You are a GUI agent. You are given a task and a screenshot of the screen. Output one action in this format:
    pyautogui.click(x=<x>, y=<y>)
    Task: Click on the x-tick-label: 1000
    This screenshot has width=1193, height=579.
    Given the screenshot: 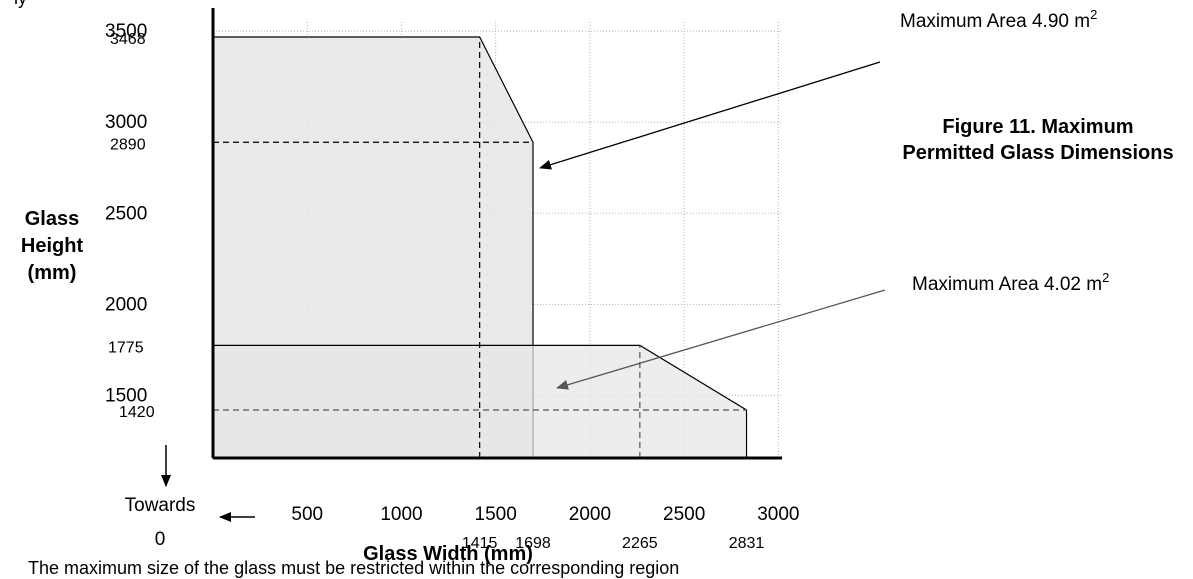 What is the action you would take?
    pyautogui.click(x=401, y=514)
    